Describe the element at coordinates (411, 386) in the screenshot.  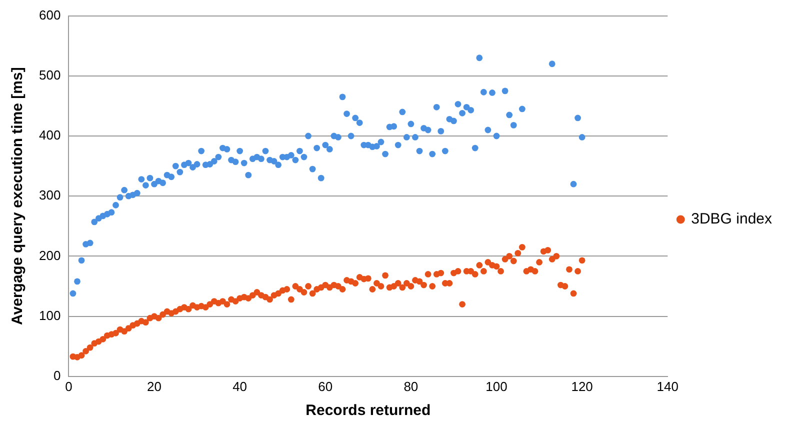
I see `x-tick-label: 80` at that location.